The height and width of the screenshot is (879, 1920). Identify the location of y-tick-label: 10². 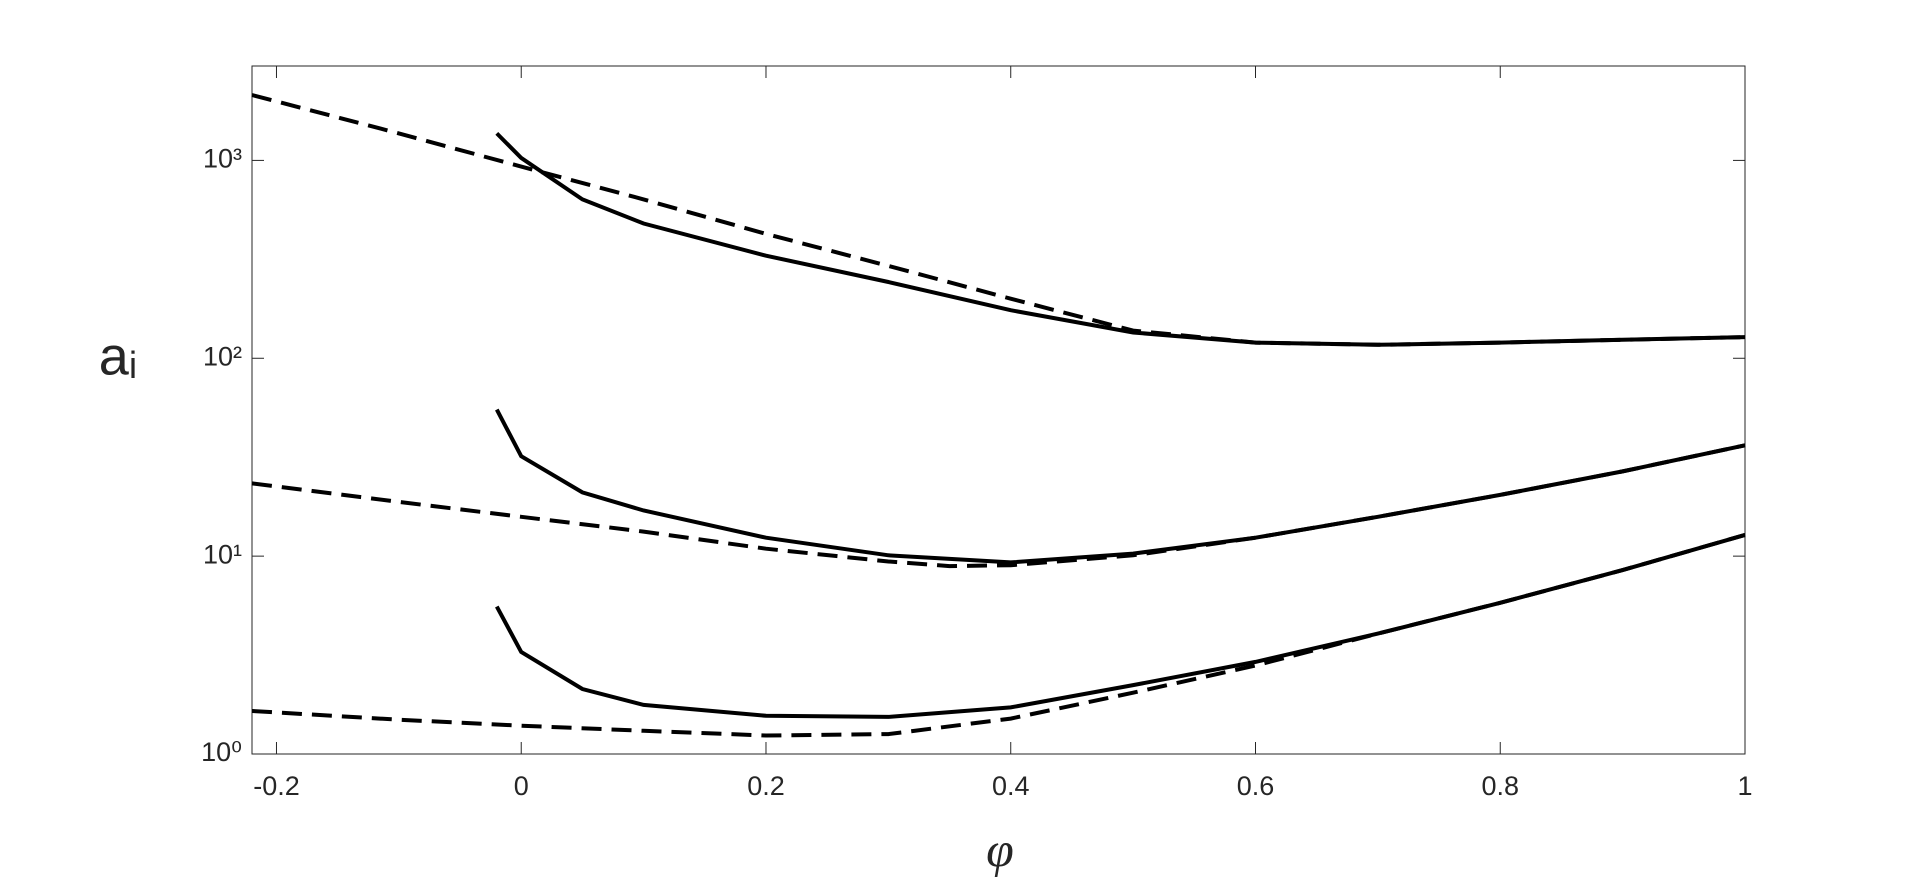
(222, 356).